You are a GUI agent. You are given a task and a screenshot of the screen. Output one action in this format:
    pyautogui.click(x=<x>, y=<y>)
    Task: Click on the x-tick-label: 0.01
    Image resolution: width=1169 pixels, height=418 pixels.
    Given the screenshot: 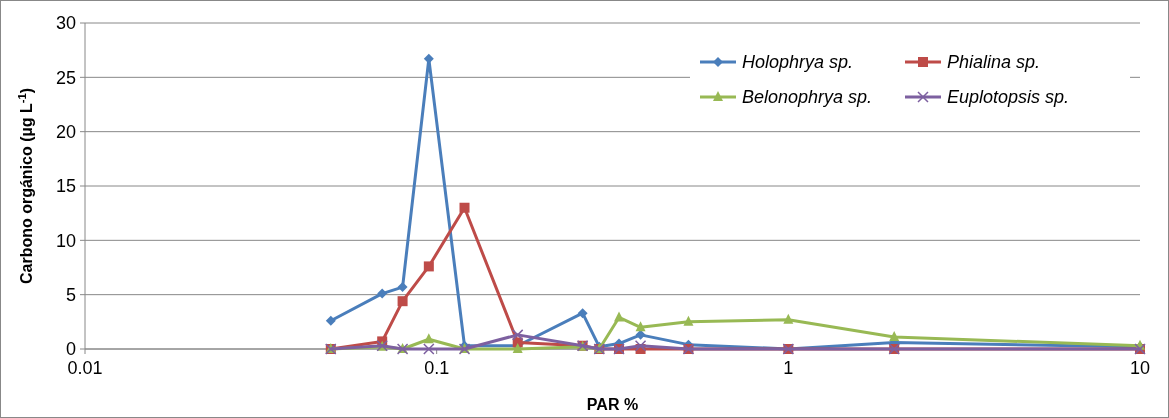 What is the action you would take?
    pyautogui.click(x=85, y=368)
    